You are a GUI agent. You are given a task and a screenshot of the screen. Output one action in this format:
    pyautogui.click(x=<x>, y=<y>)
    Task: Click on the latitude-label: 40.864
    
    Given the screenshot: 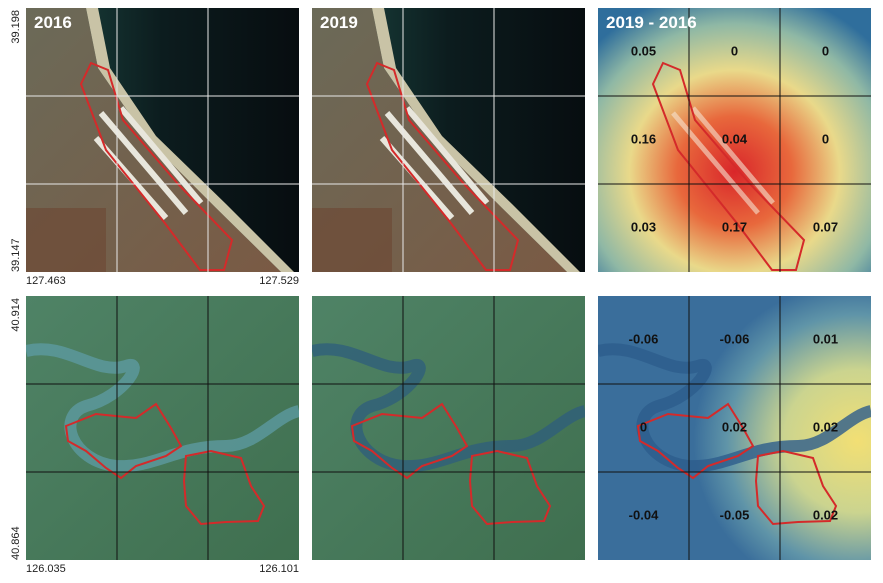 What is the action you would take?
    pyautogui.click(x=16, y=543)
    